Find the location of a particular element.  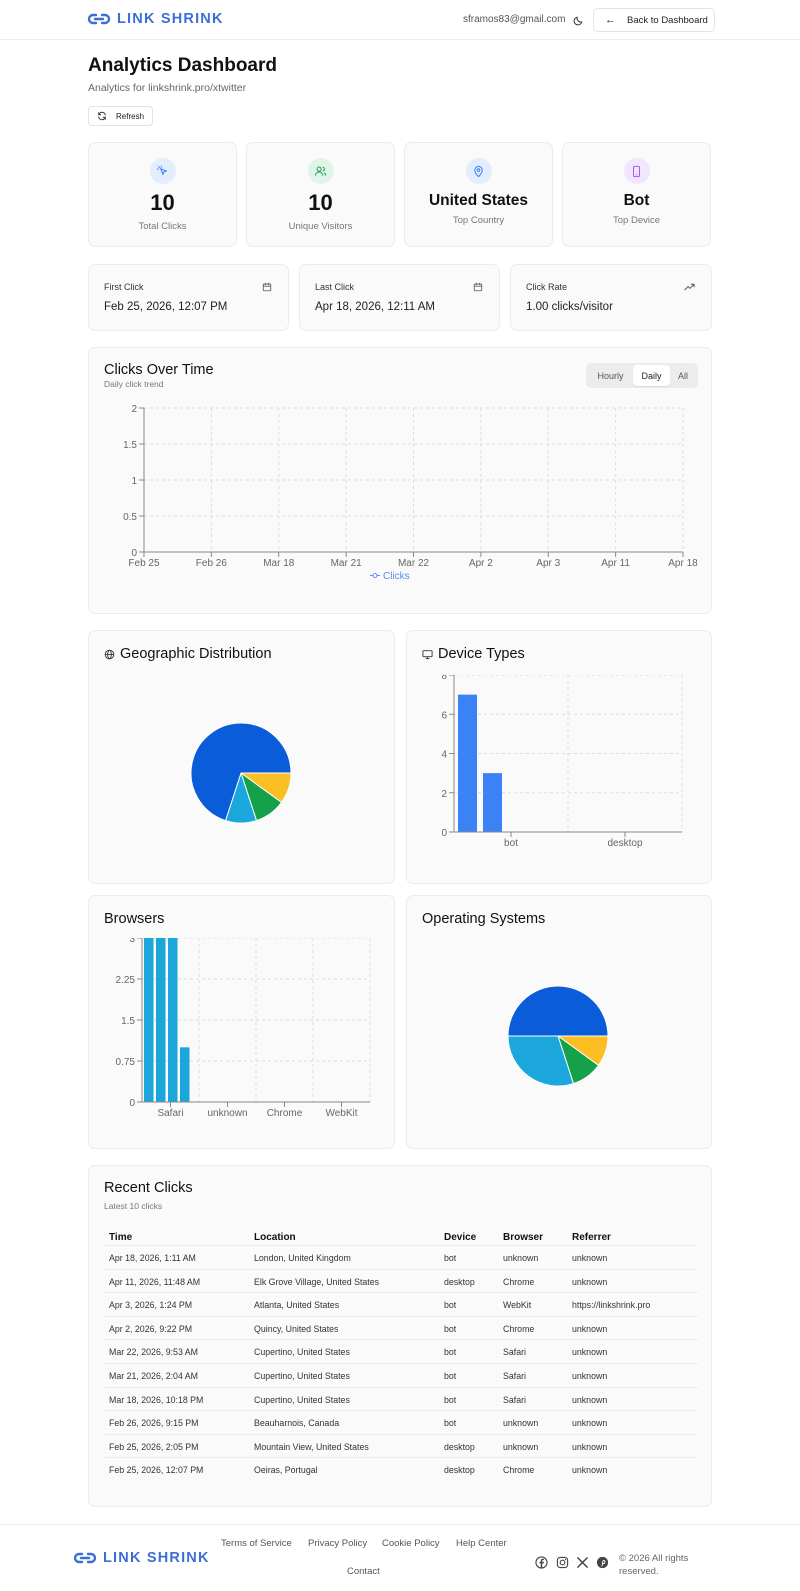

user-email: sframos83@gmail.com is located at coordinates (514, 19).